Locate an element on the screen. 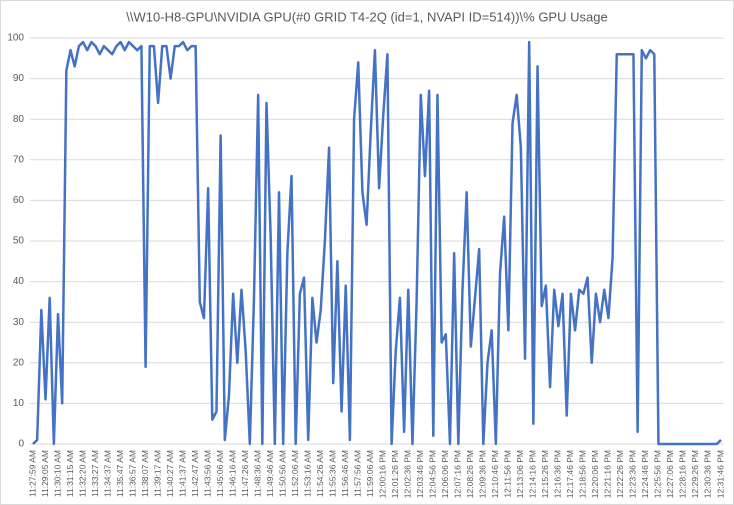  x-tick-label: 11:53:16 AM is located at coordinates (307, 473).